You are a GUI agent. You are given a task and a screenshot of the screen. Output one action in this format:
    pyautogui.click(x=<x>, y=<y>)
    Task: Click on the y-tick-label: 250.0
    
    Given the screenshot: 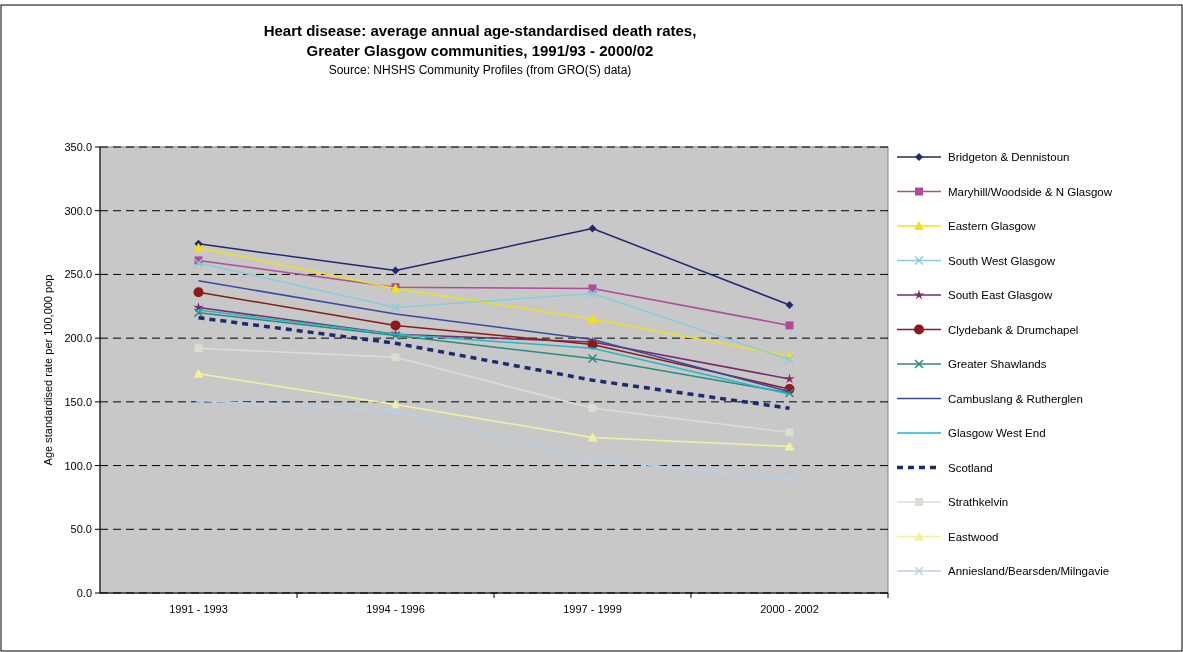 What is the action you would take?
    pyautogui.click(x=78, y=274)
    